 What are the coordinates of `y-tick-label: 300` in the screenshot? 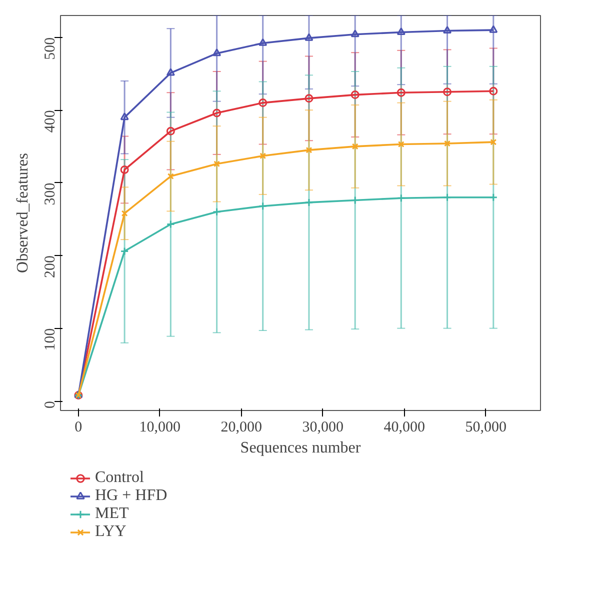 It's located at (50, 194).